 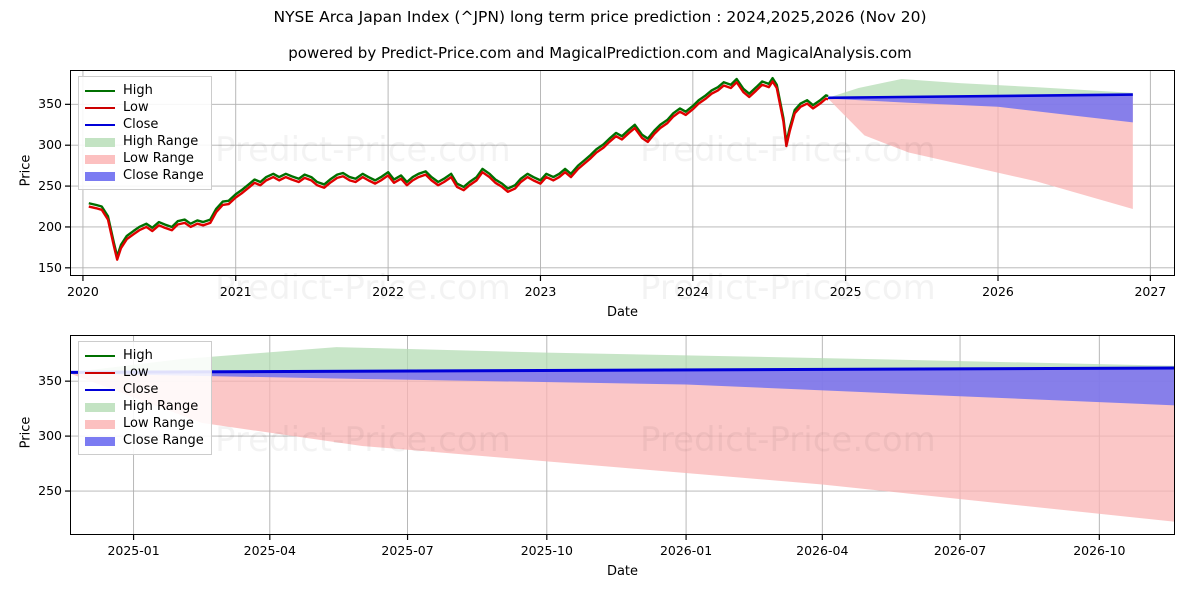 I want to click on x-axis-tick-label: 2020, so click(x=83, y=291).